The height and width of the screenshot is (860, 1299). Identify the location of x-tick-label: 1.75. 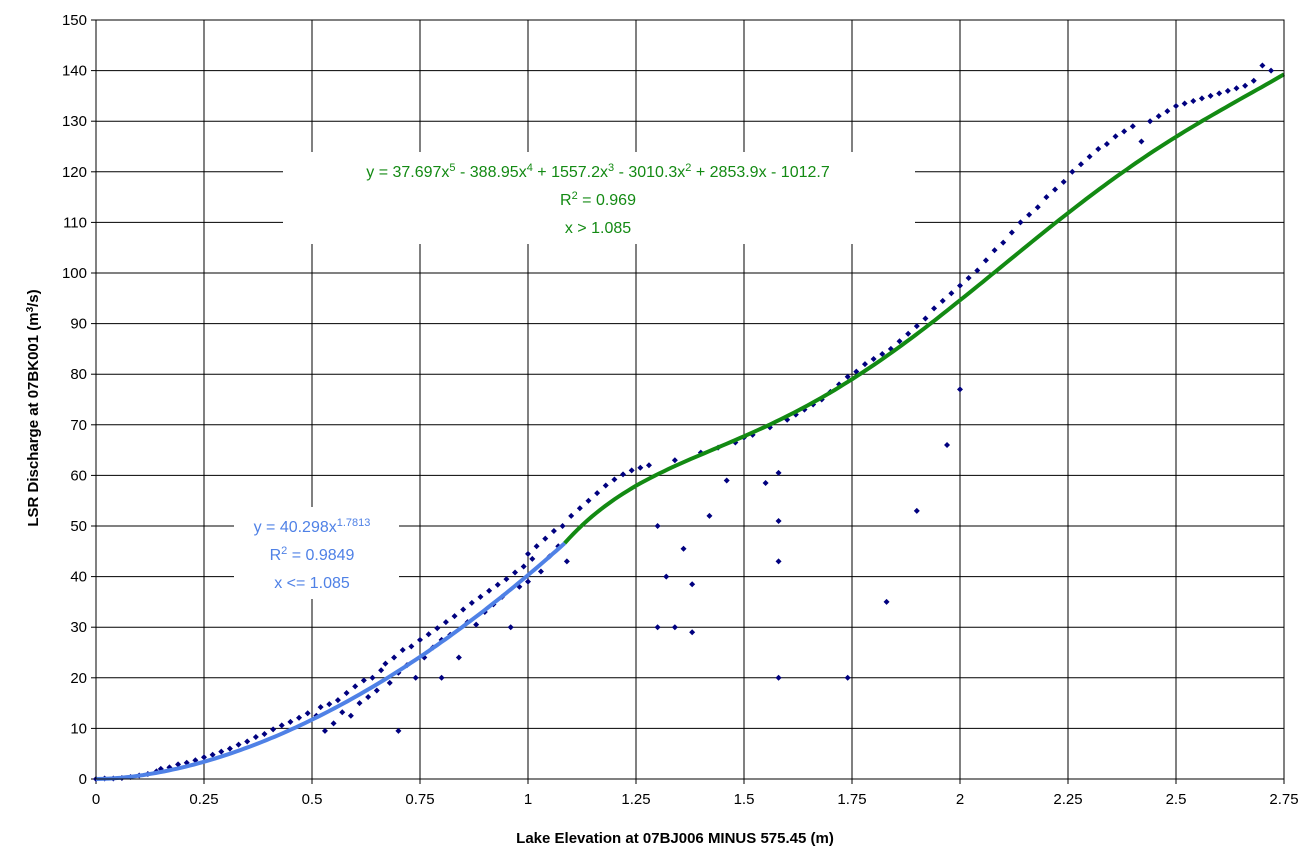
(851, 799).